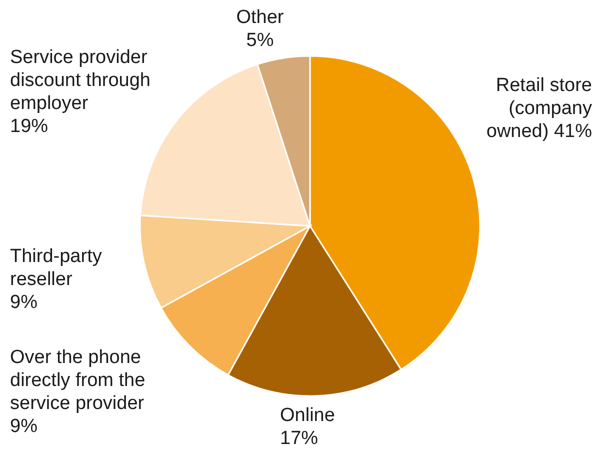 The image size is (595, 457). Describe the element at coordinates (260, 17) in the screenshot. I see `slice-label: Other` at that location.